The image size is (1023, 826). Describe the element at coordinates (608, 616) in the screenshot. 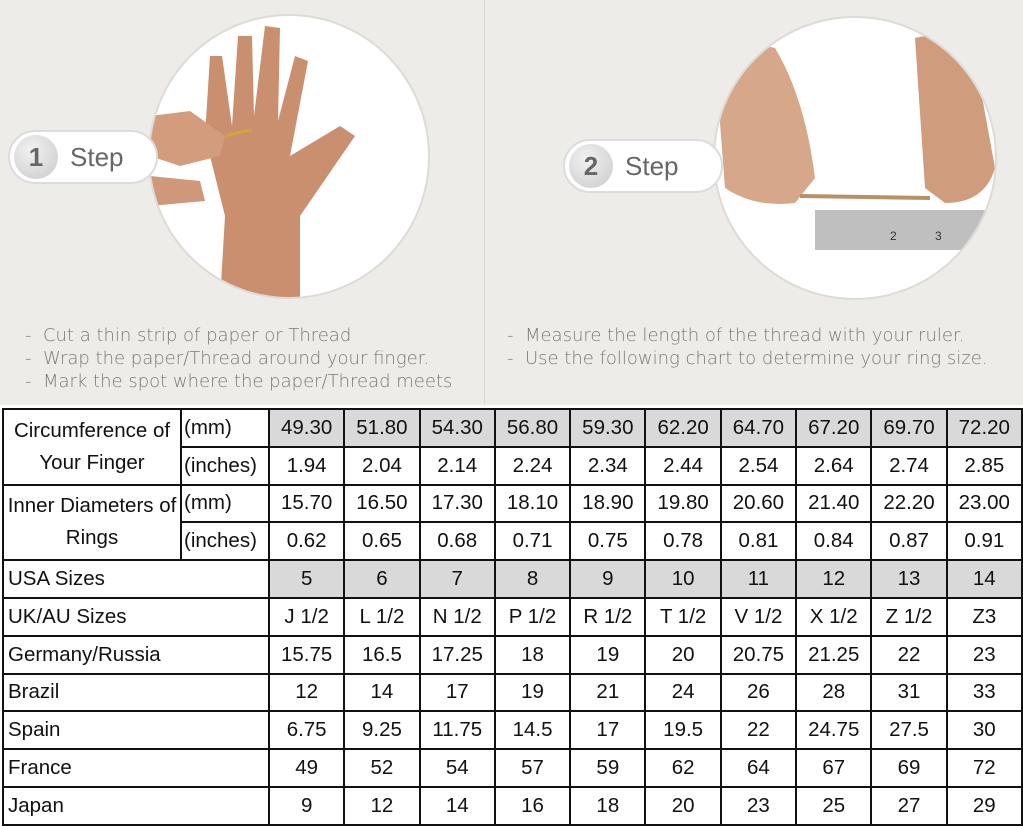

I see `size-value-cell: R 1/2` at that location.